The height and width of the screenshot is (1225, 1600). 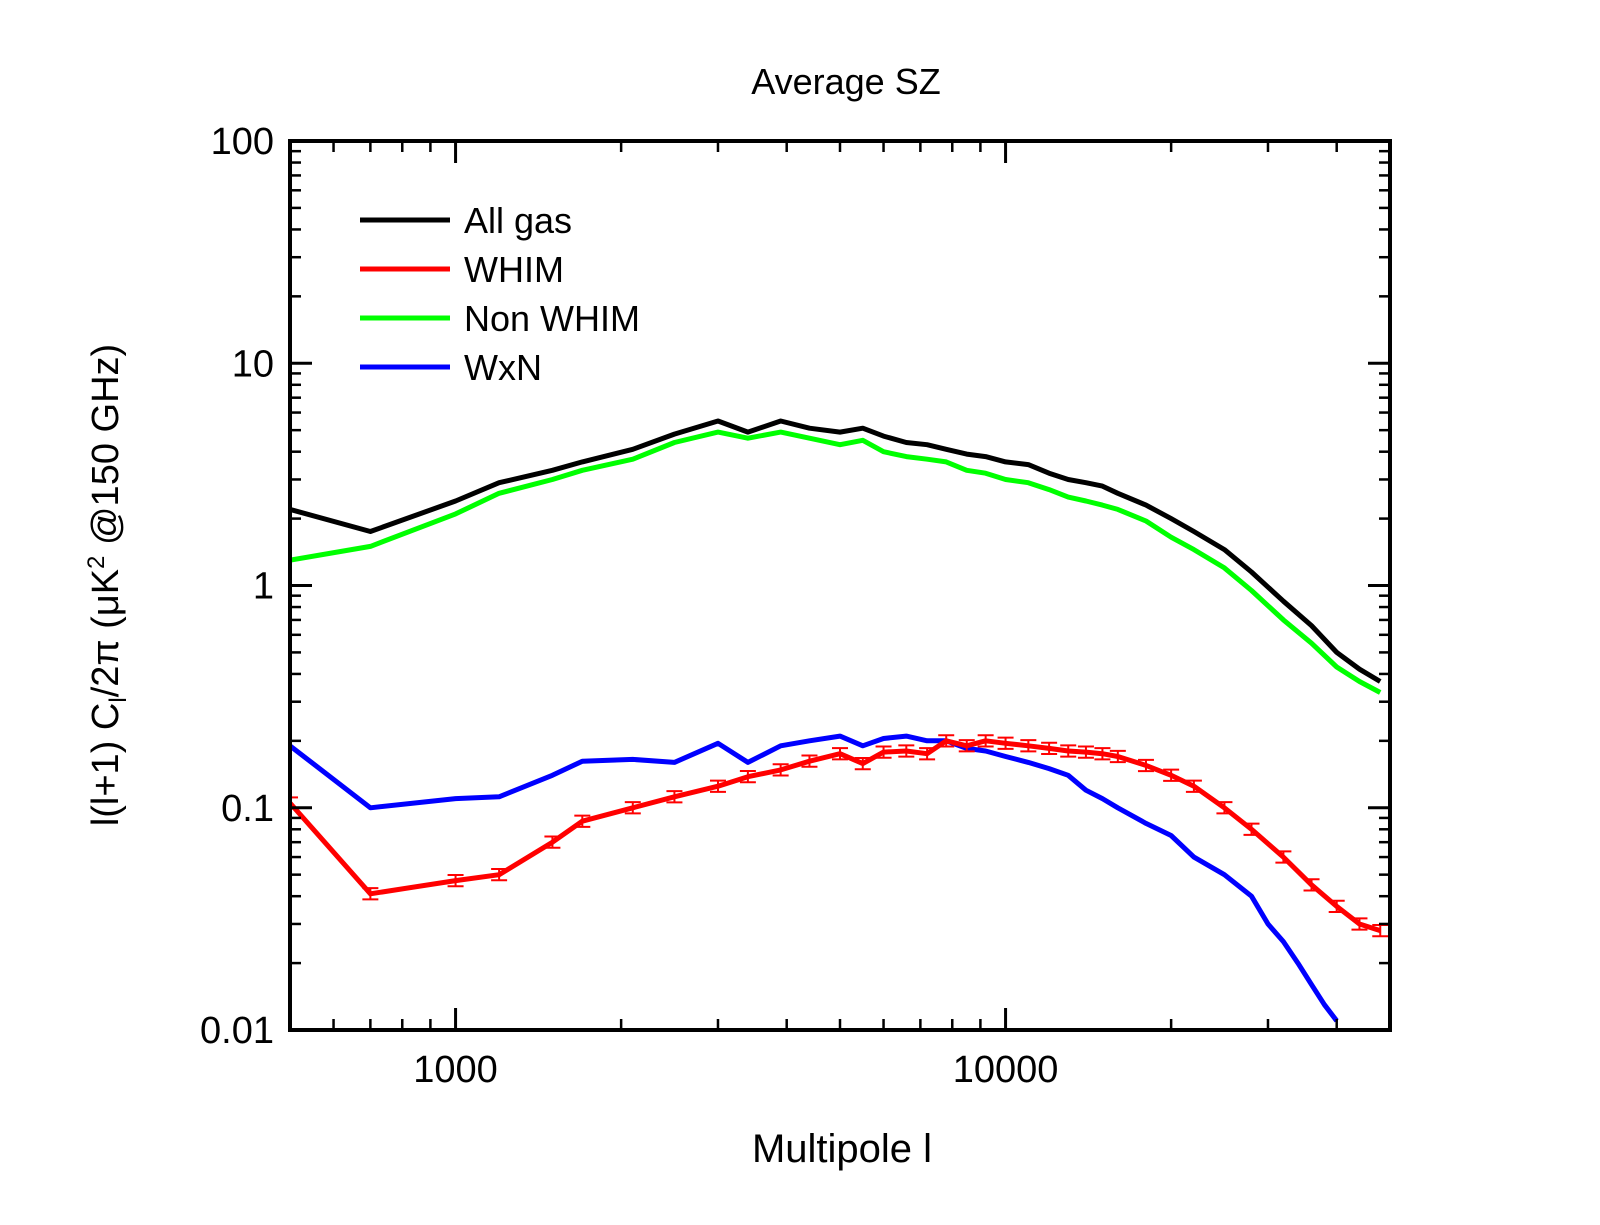 What do you see at coordinates (247, 809) in the screenshot?
I see `y-tick-label: 0.1` at bounding box center [247, 809].